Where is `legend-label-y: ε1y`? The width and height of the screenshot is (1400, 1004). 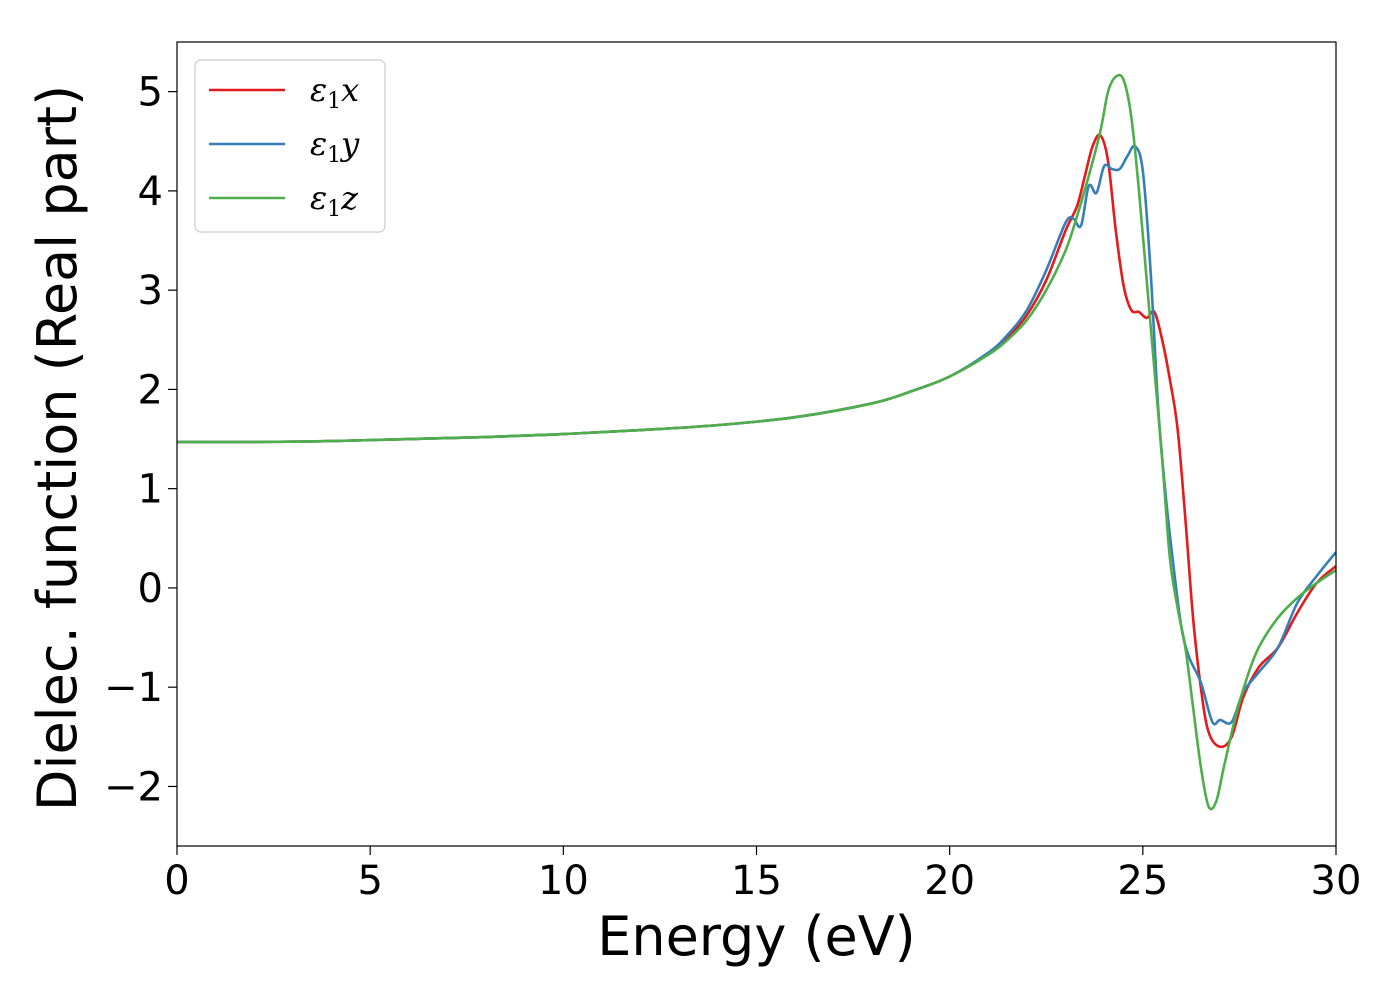 legend-label-y: ε1y is located at coordinates (335, 146).